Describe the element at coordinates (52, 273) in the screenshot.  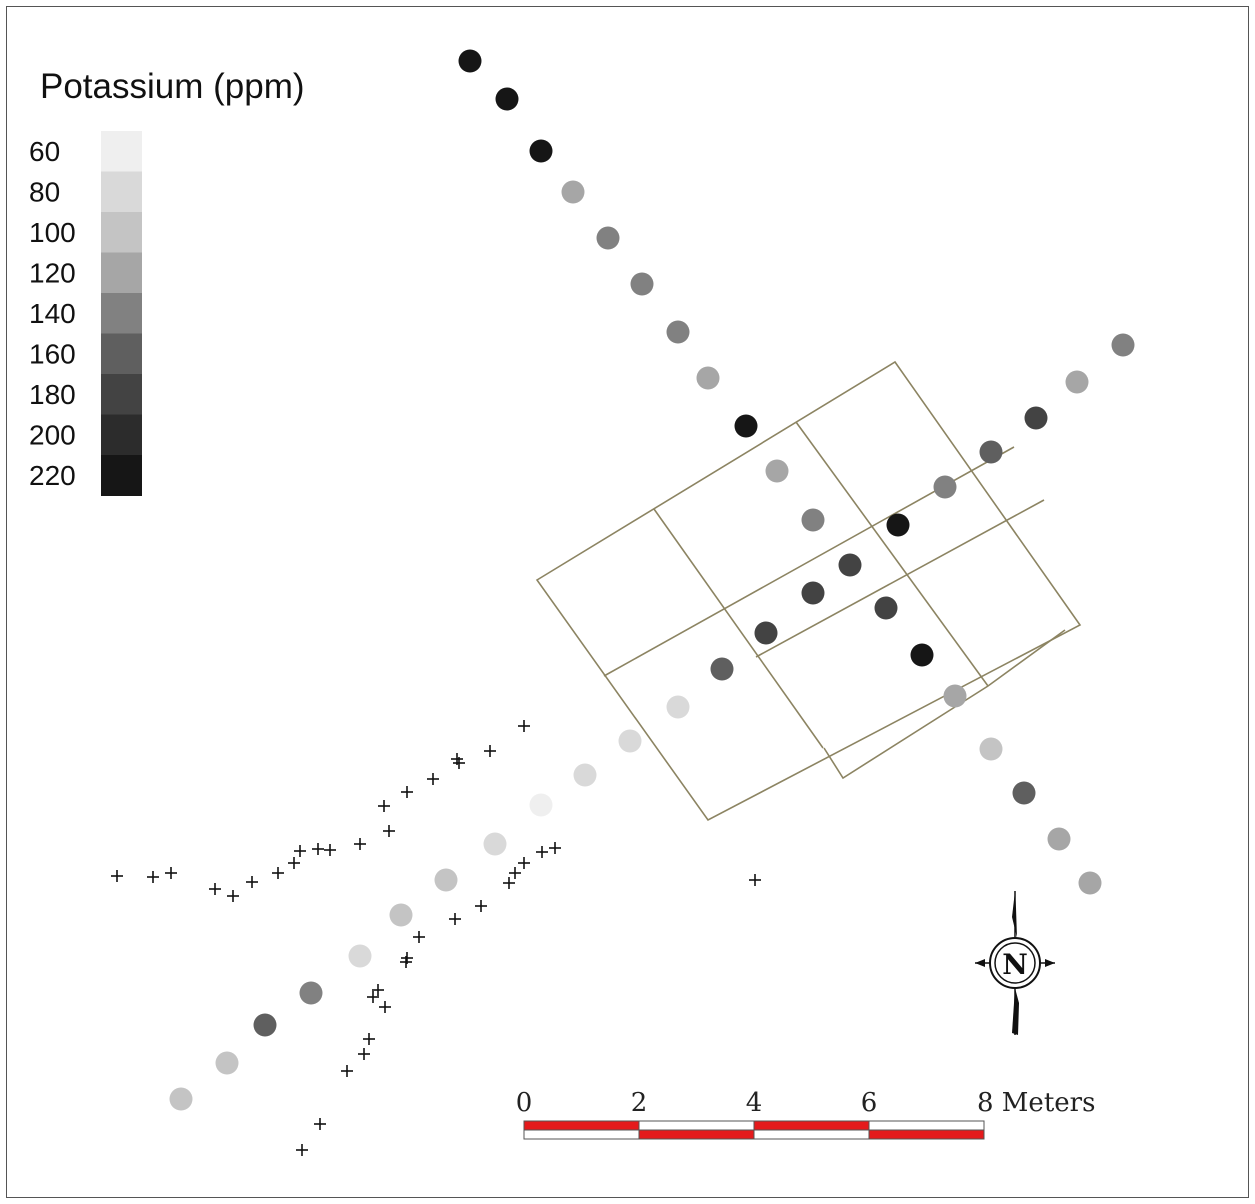
I see `legend-label: 120` at that location.